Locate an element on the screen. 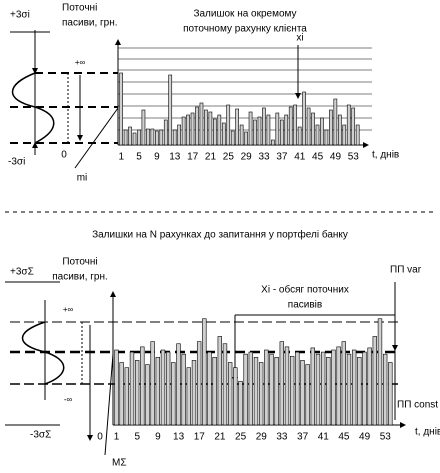 The width and height of the screenshot is (440, 473). x-tick-label: 21 is located at coordinates (211, 157).